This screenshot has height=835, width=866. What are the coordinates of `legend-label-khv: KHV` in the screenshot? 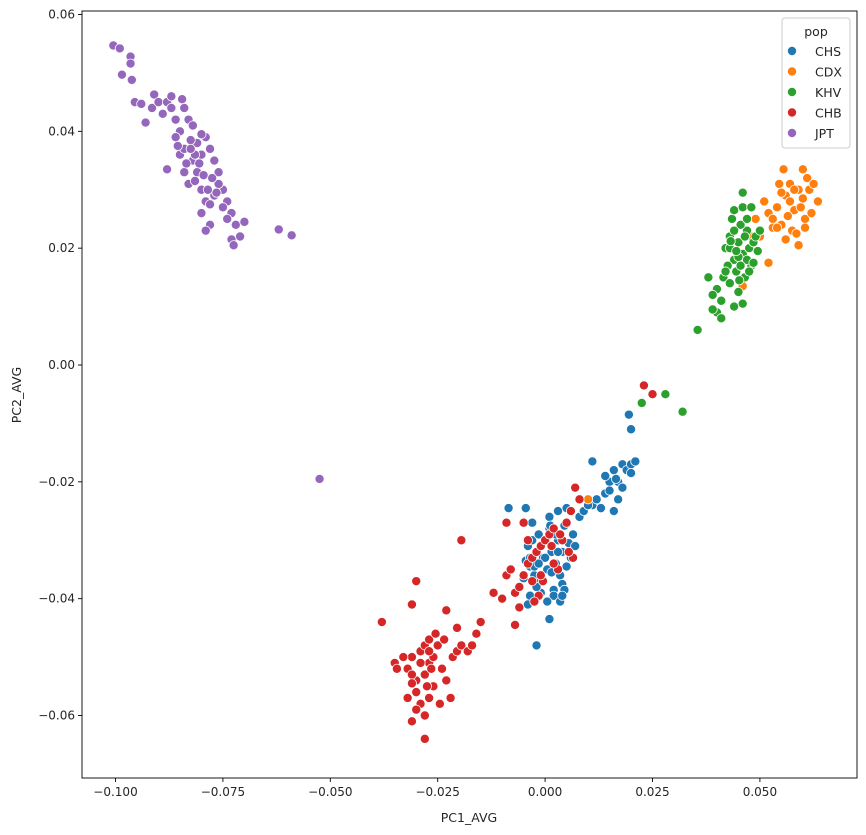 It's located at (828, 92).